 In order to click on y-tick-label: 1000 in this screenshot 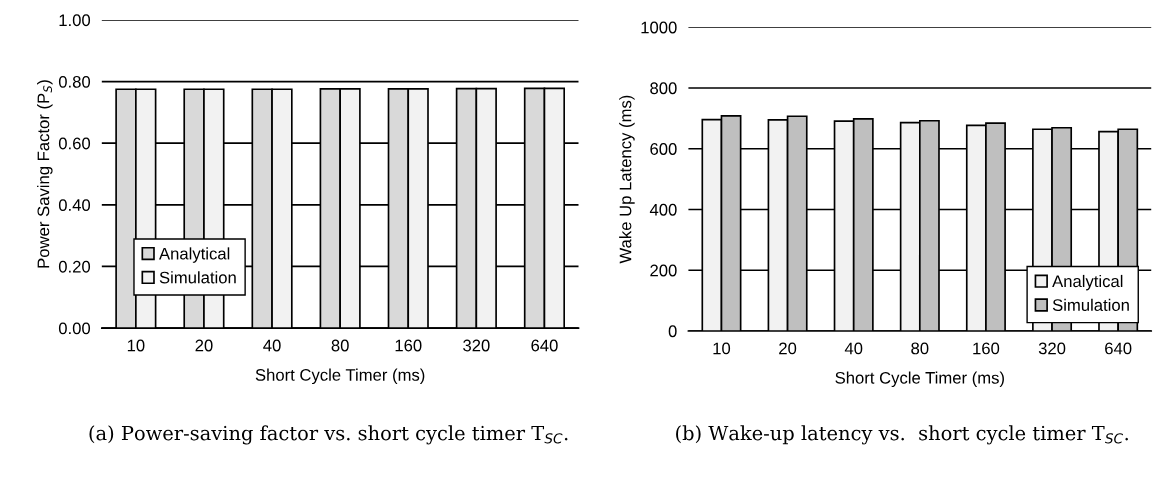, I will do `click(659, 27)`.